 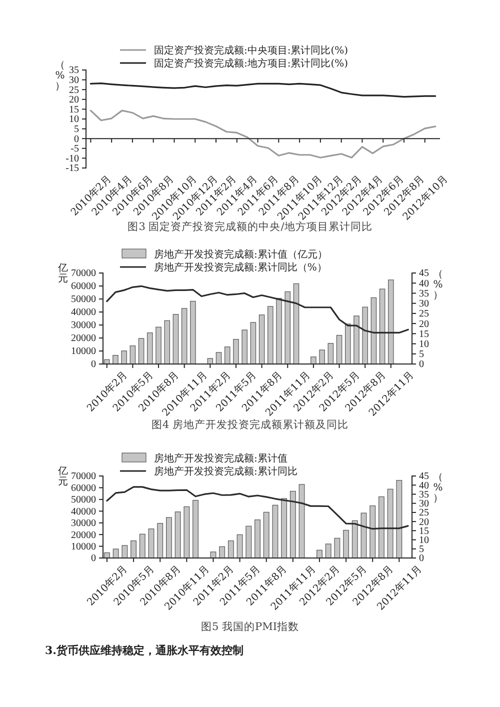 What do you see at coordinates (72, 168) in the screenshot?
I see `y-tick-label: -15` at bounding box center [72, 168].